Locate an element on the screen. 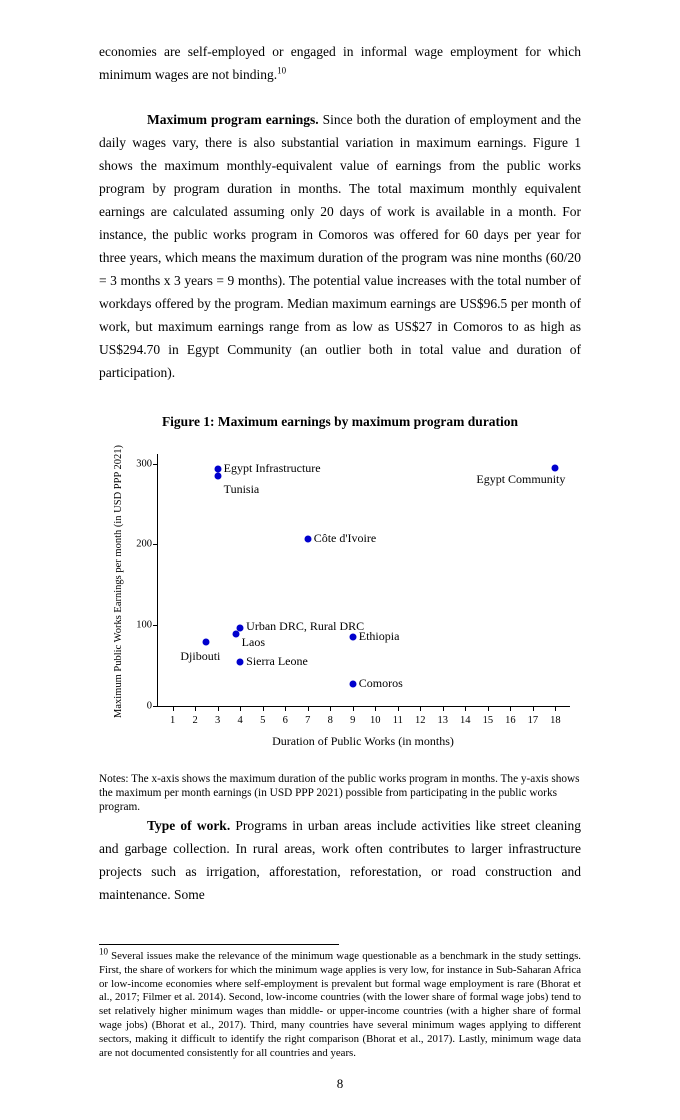  x-tick-label: 14 is located at coordinates (465, 720).